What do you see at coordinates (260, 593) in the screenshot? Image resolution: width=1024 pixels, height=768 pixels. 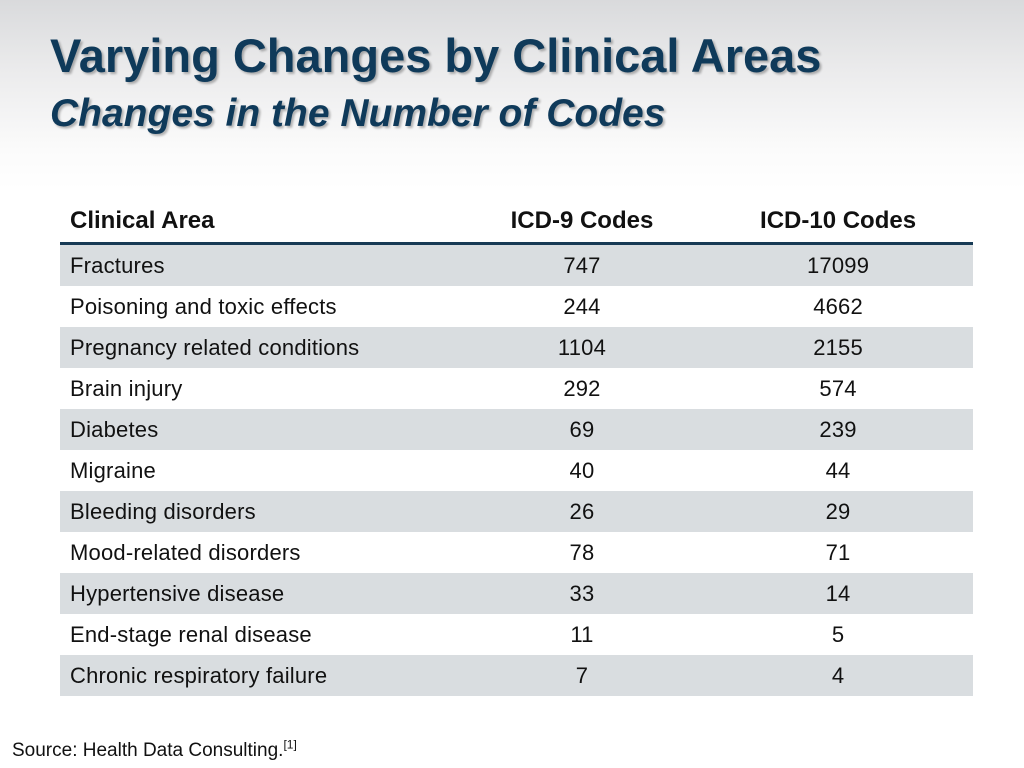 I see `clinical-area-cell: Hypertensive disease` at bounding box center [260, 593].